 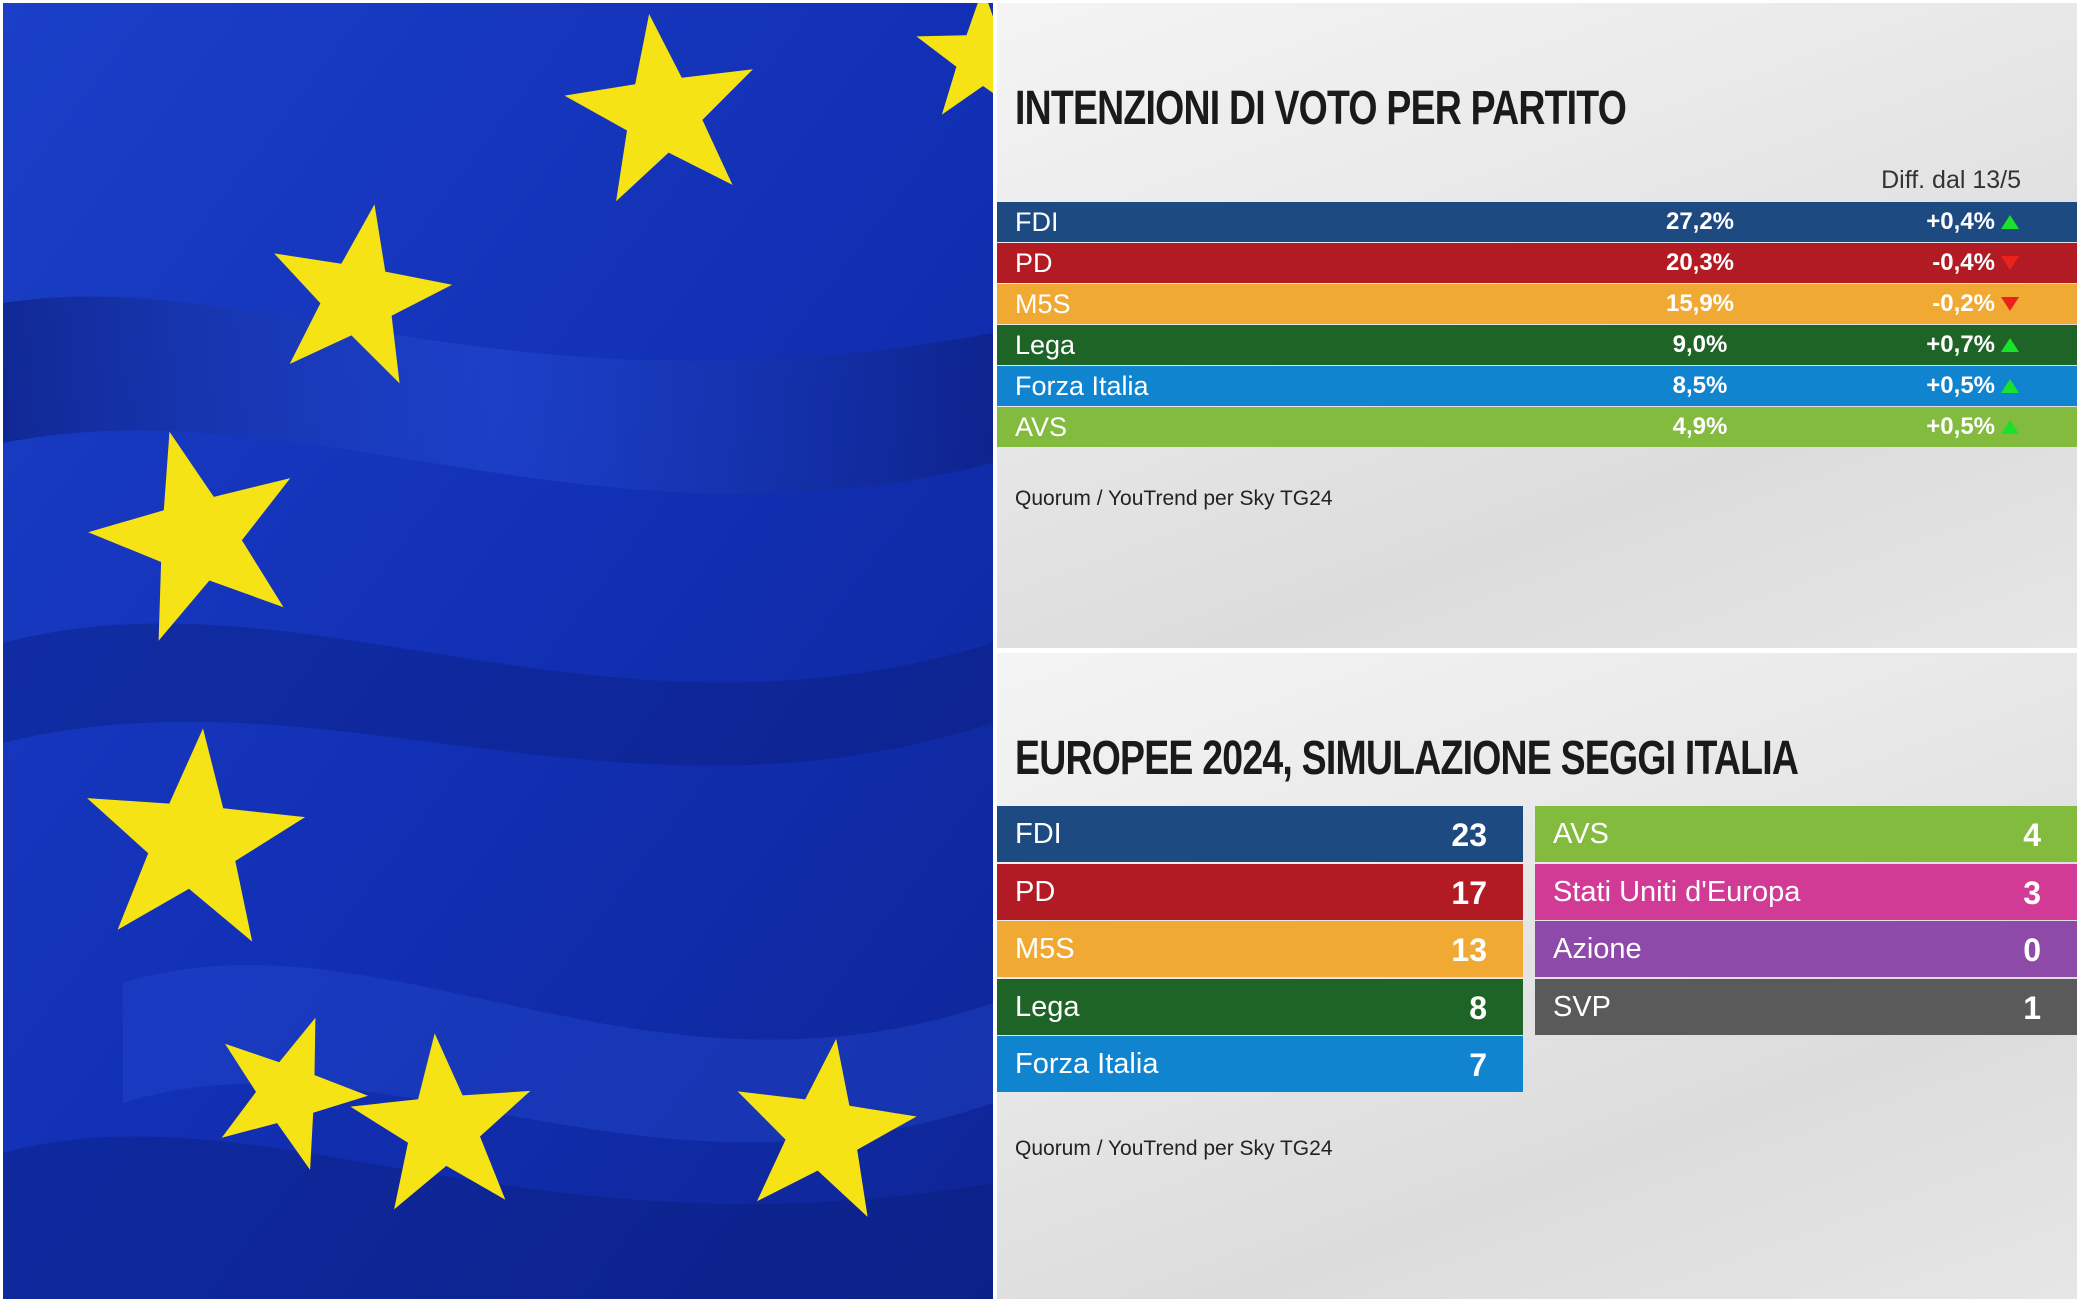 What do you see at coordinates (1407, 758) in the screenshot?
I see `seat-simulation-title: EUROPEE 2024, SIMULAZIONE SEGGI ITALIA` at bounding box center [1407, 758].